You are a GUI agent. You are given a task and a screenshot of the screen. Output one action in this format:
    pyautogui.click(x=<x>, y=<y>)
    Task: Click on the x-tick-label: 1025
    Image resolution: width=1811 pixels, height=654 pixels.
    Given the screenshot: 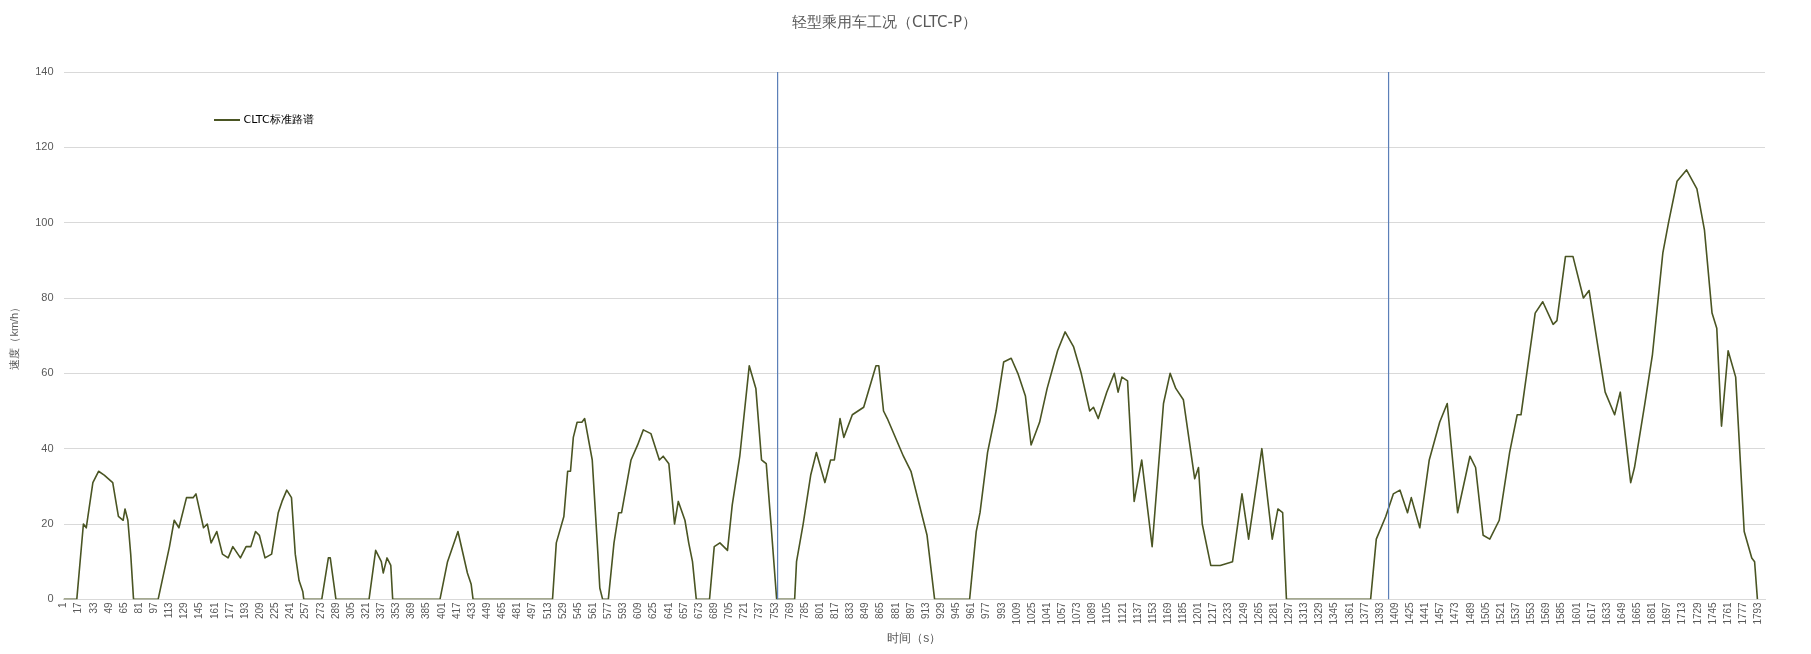 What is the action you would take?
    pyautogui.click(x=1031, y=613)
    